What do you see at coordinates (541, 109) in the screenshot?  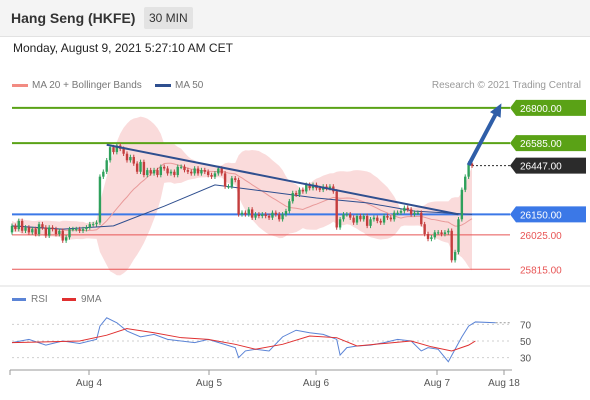 I see `price-label-26800.00: 26800.00` at bounding box center [541, 109].